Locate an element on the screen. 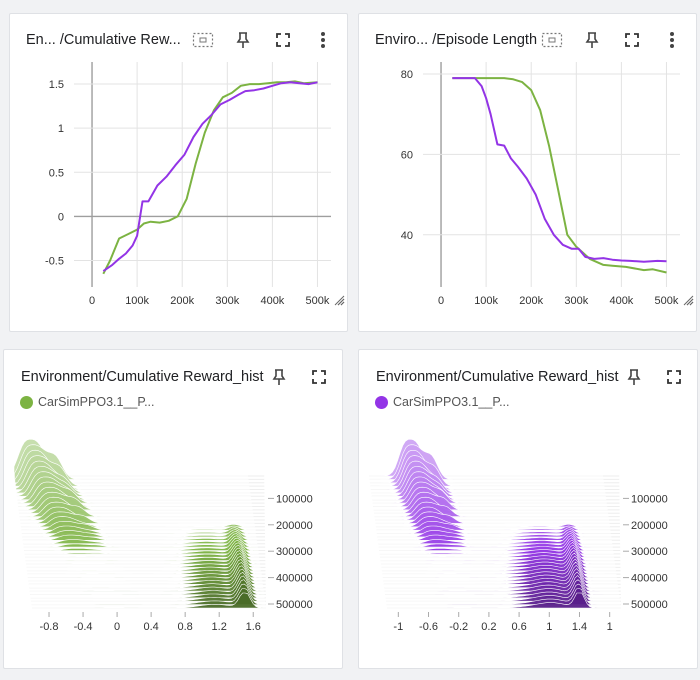 This screenshot has height=680, width=700. x-tick-label: 0.2 is located at coordinates (488, 627).